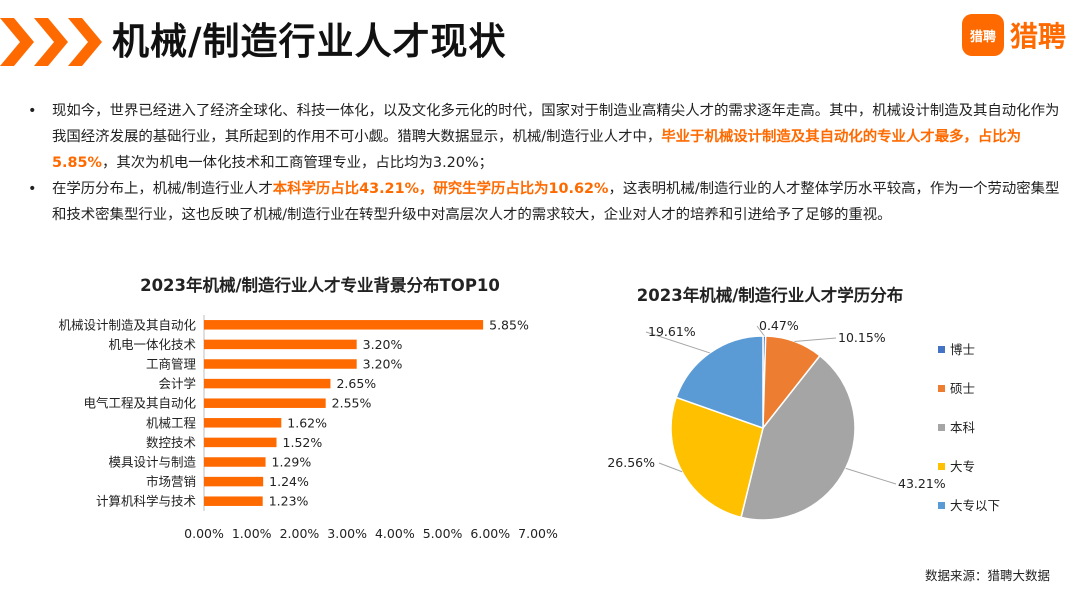 The image size is (1080, 608). I want to click on bar-value-label: 1.24%, so click(289, 481).